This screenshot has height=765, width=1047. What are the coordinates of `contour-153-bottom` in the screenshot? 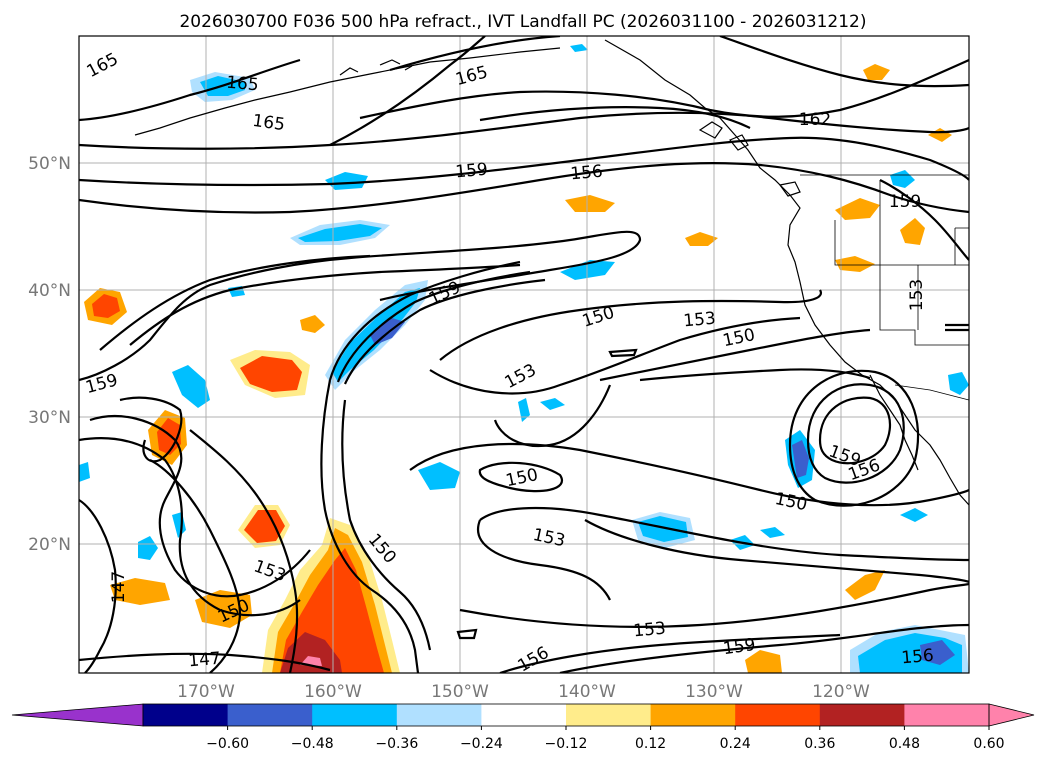 It's located at (714, 605).